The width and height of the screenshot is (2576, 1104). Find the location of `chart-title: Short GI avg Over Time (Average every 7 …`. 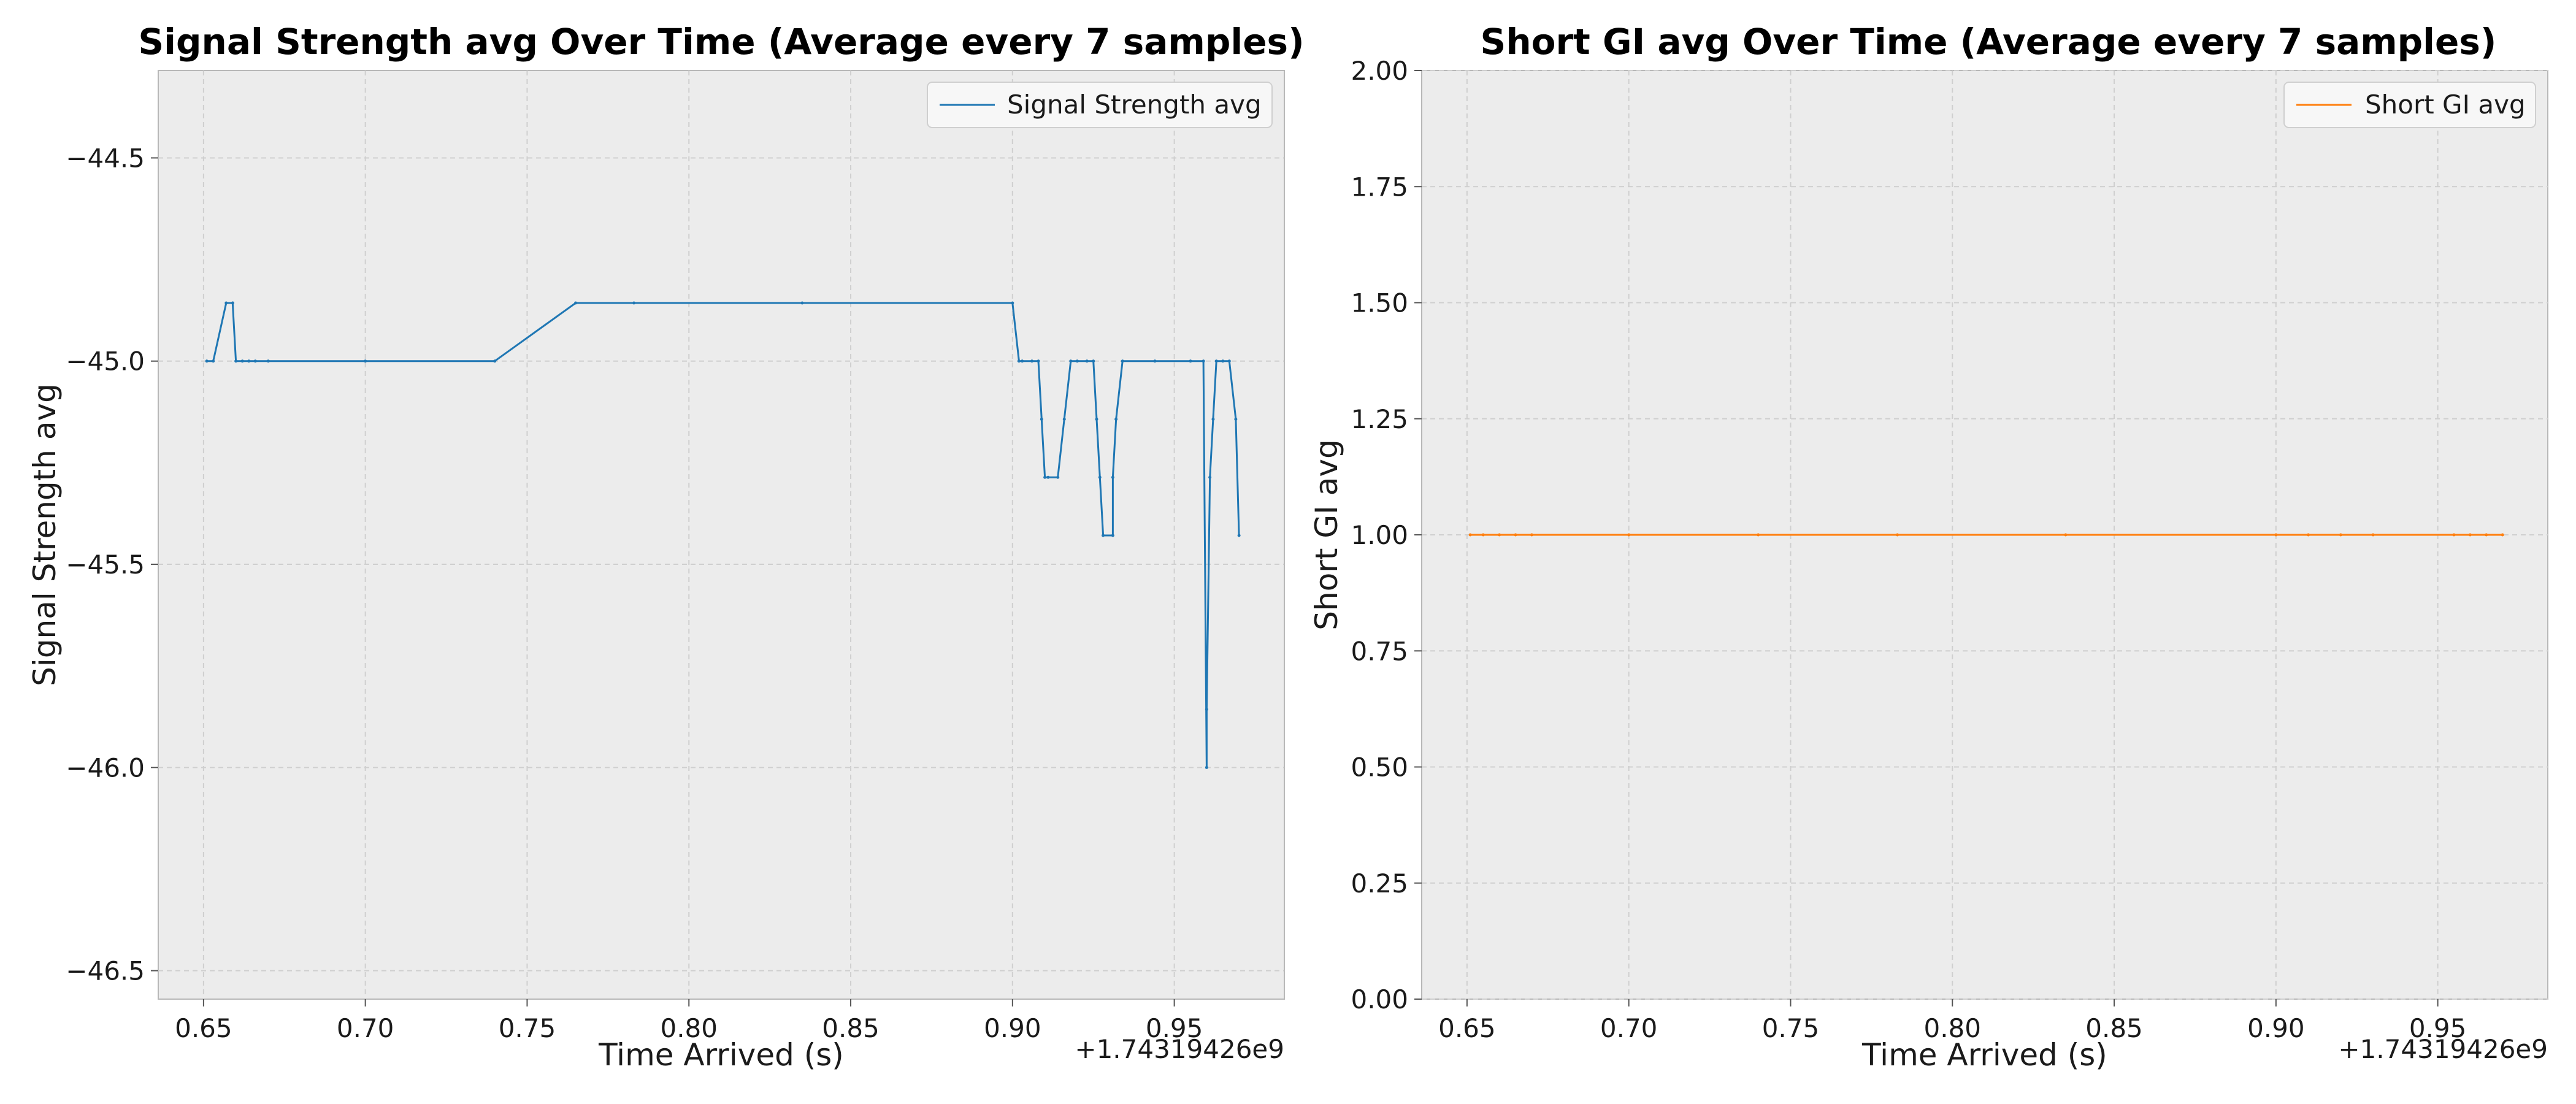

chart-title: Short GI avg Over Time (Average every 7 … is located at coordinates (1989, 42).